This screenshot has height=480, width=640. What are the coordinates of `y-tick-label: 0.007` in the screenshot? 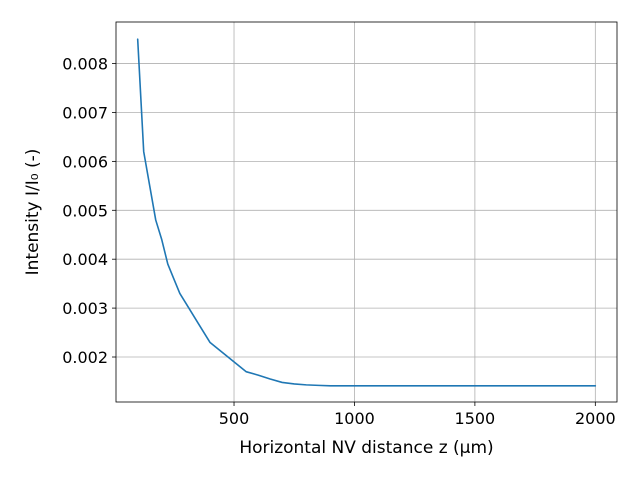 It's located at (85, 112).